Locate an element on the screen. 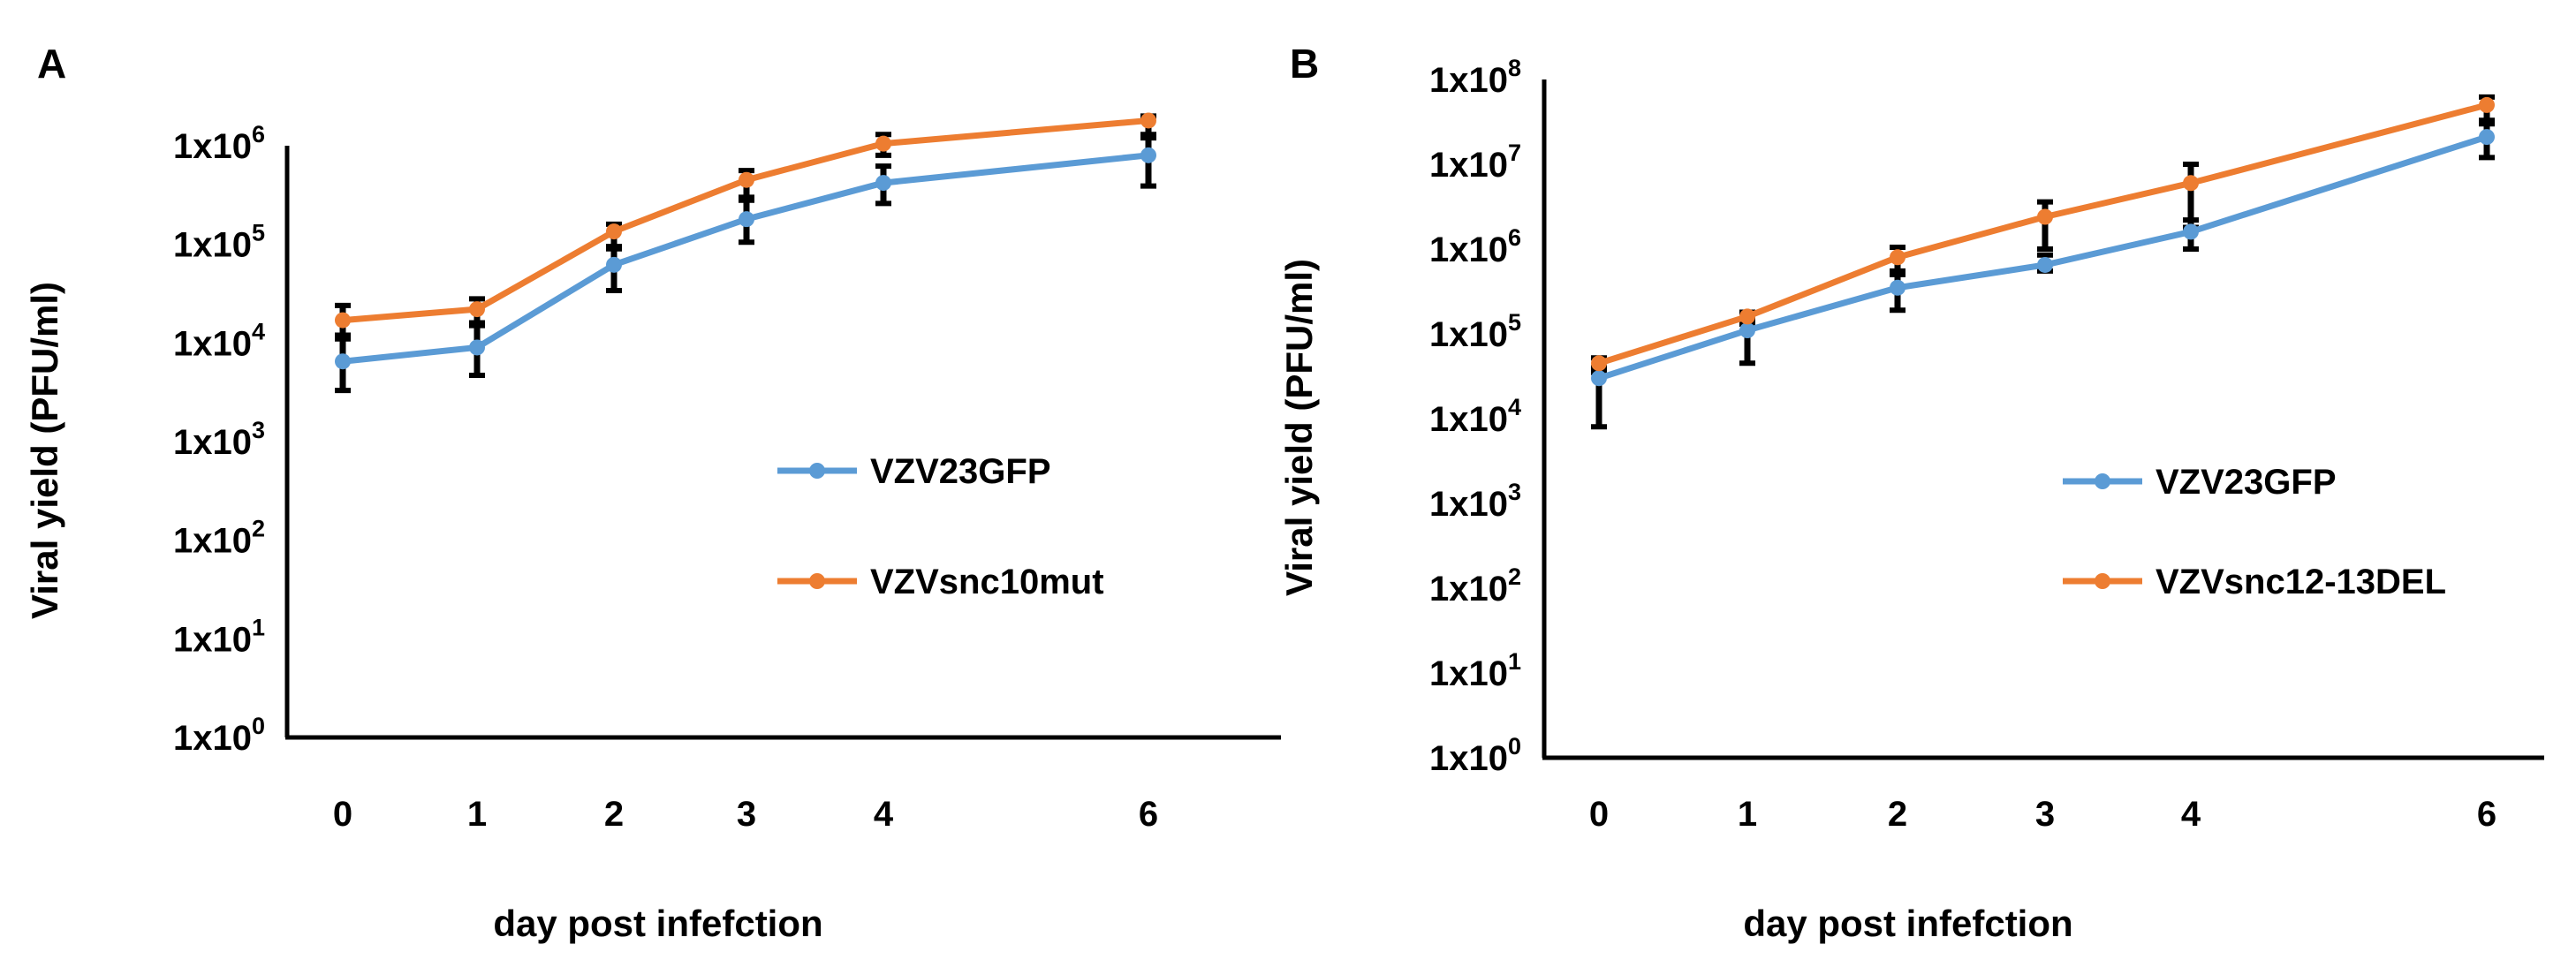 The height and width of the screenshot is (975, 2576). panel-a-x-tick-label: 2 is located at coordinates (614, 814).